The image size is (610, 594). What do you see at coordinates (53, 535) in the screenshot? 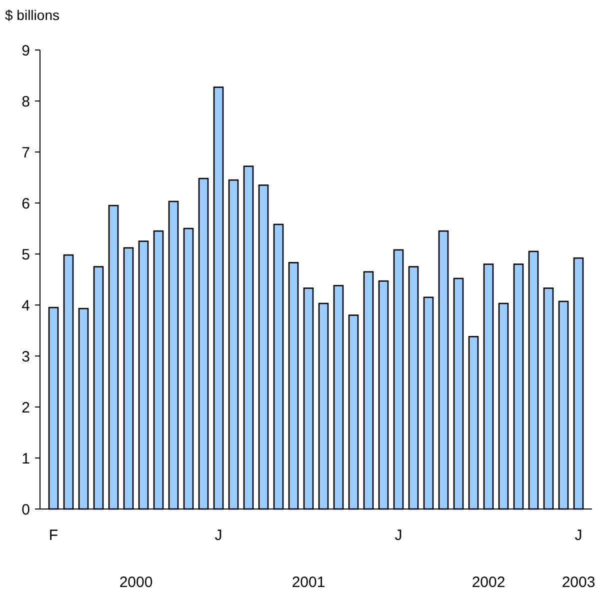
I see `x-tick-label: F` at bounding box center [53, 535].